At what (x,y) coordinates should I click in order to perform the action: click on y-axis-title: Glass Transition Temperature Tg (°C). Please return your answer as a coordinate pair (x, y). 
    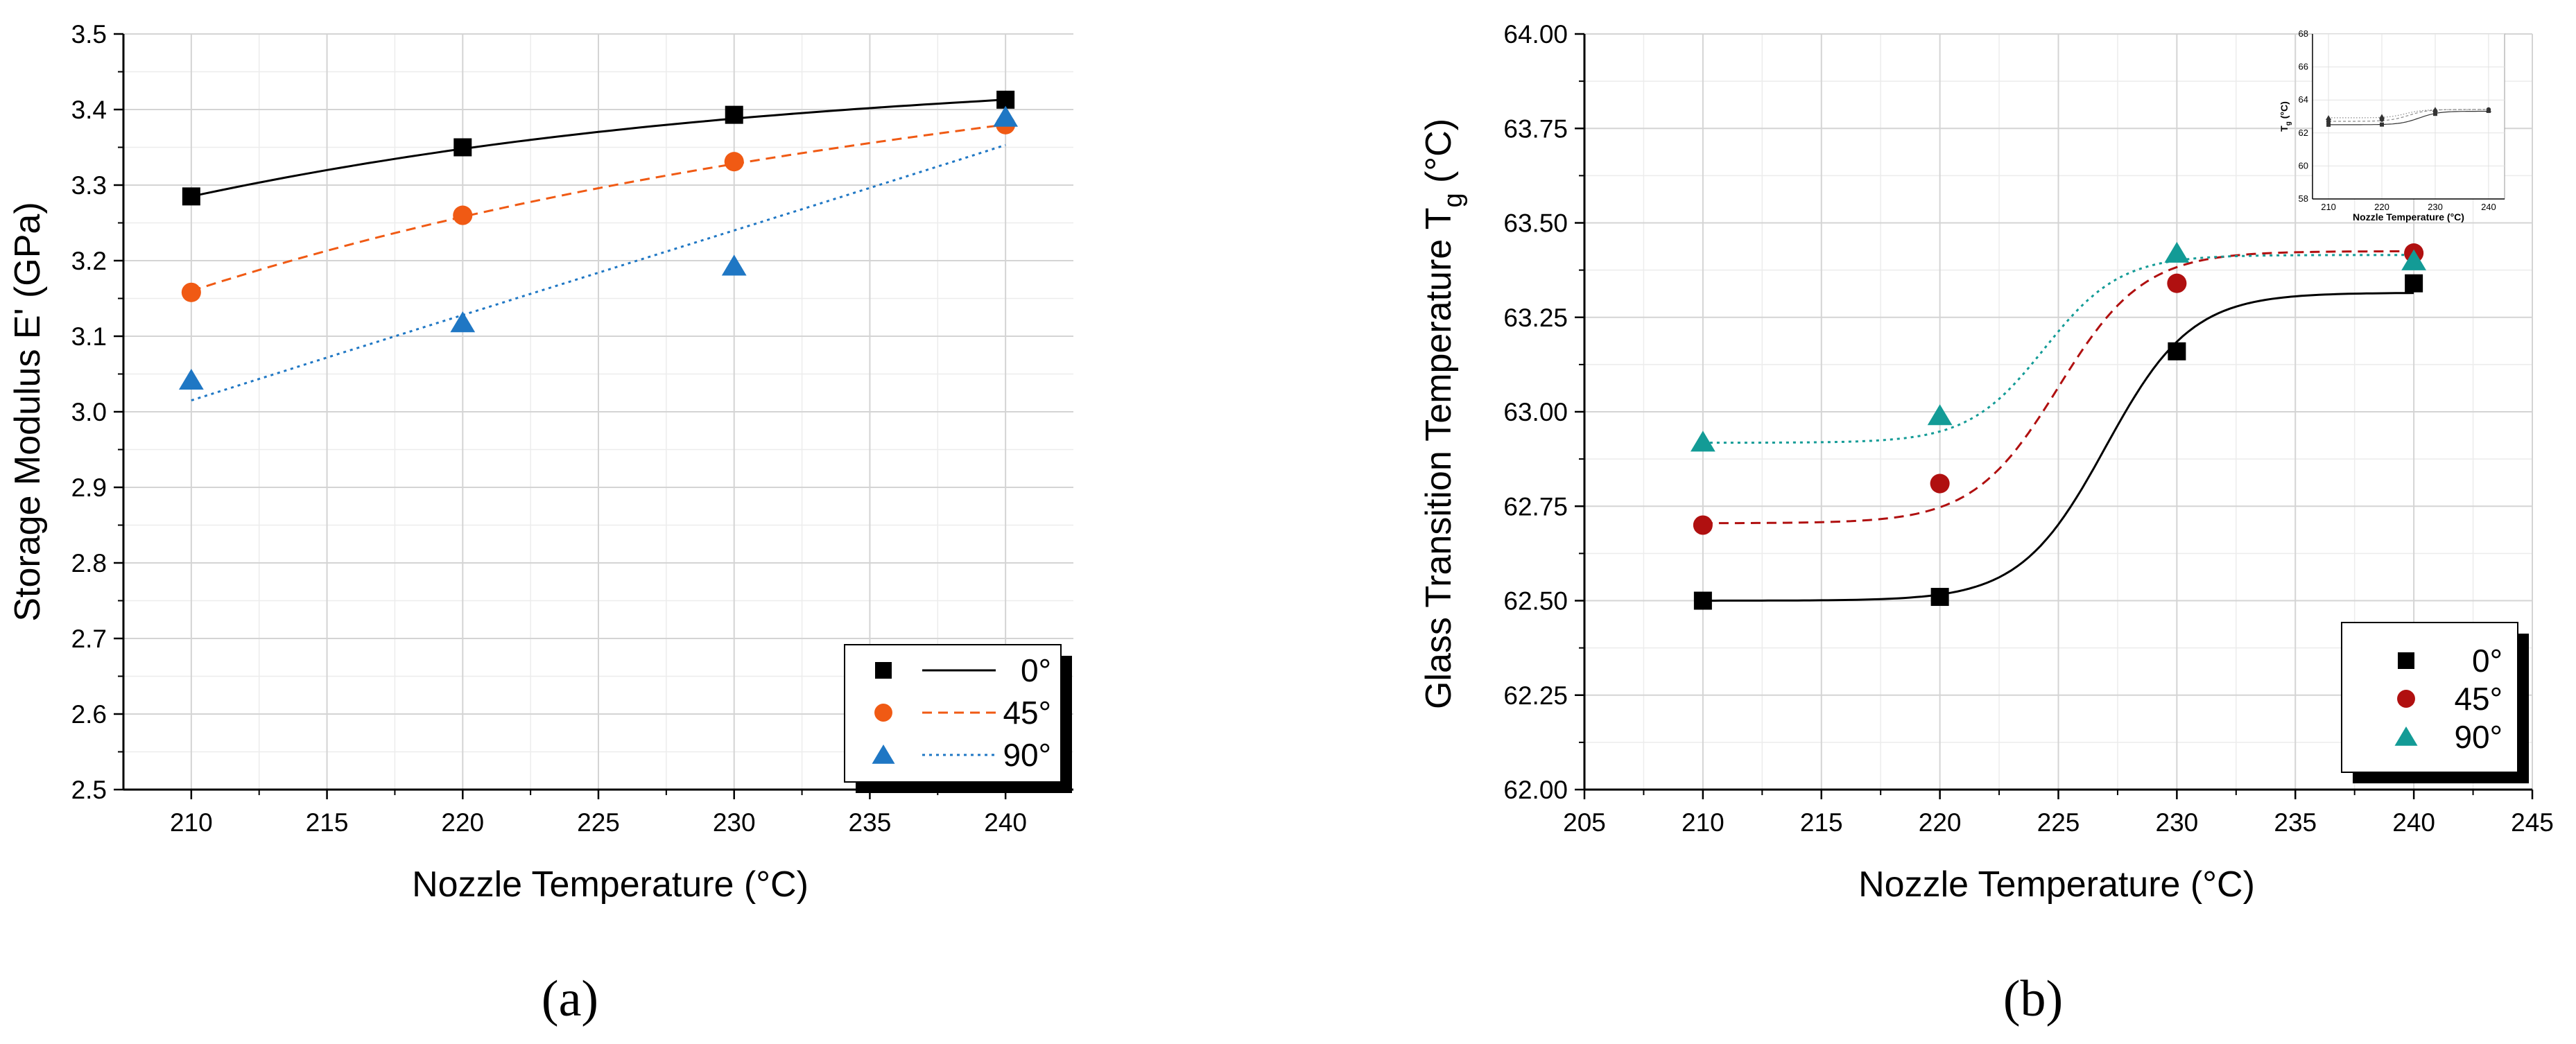
    Looking at the image, I should click on (1443, 414).